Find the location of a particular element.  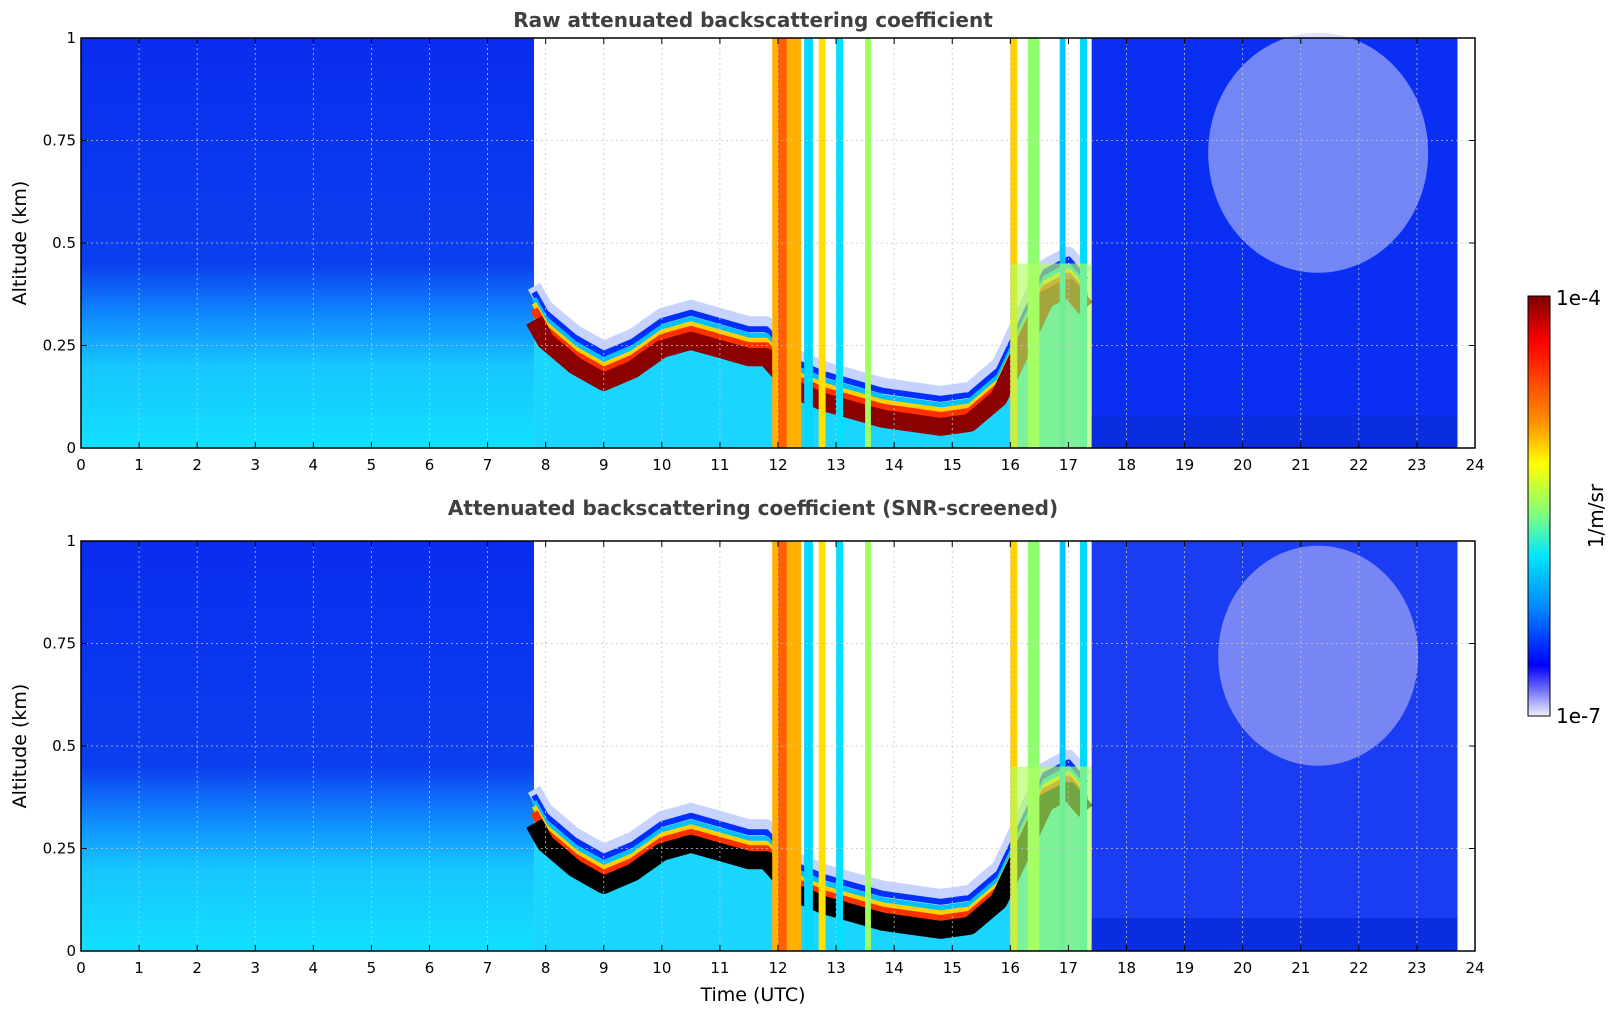

colorbar-gradient is located at coordinates (1539, 506).